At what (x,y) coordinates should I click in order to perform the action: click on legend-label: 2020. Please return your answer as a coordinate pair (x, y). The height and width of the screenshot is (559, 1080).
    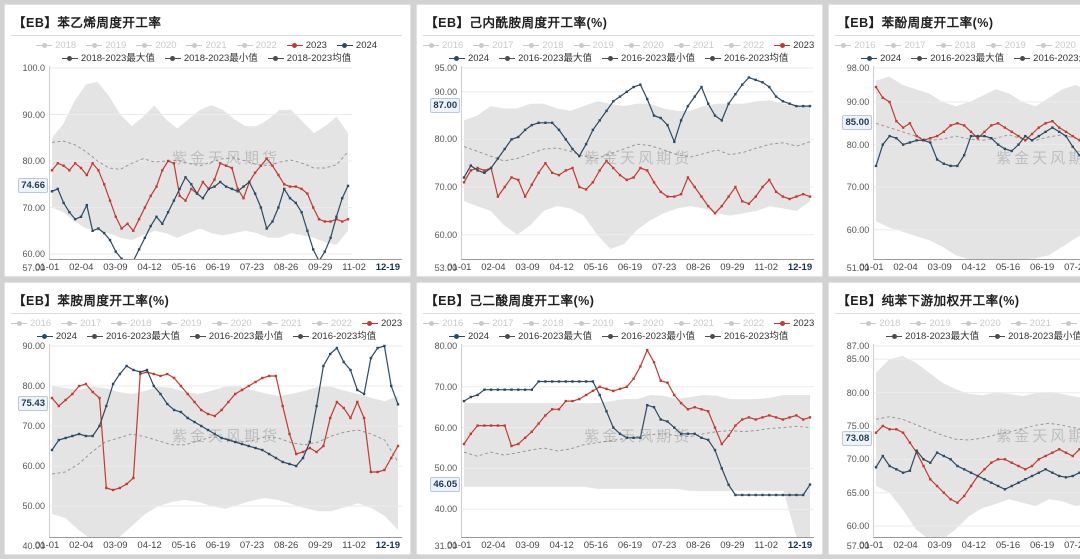
    Looking at the image, I should click on (1065, 45).